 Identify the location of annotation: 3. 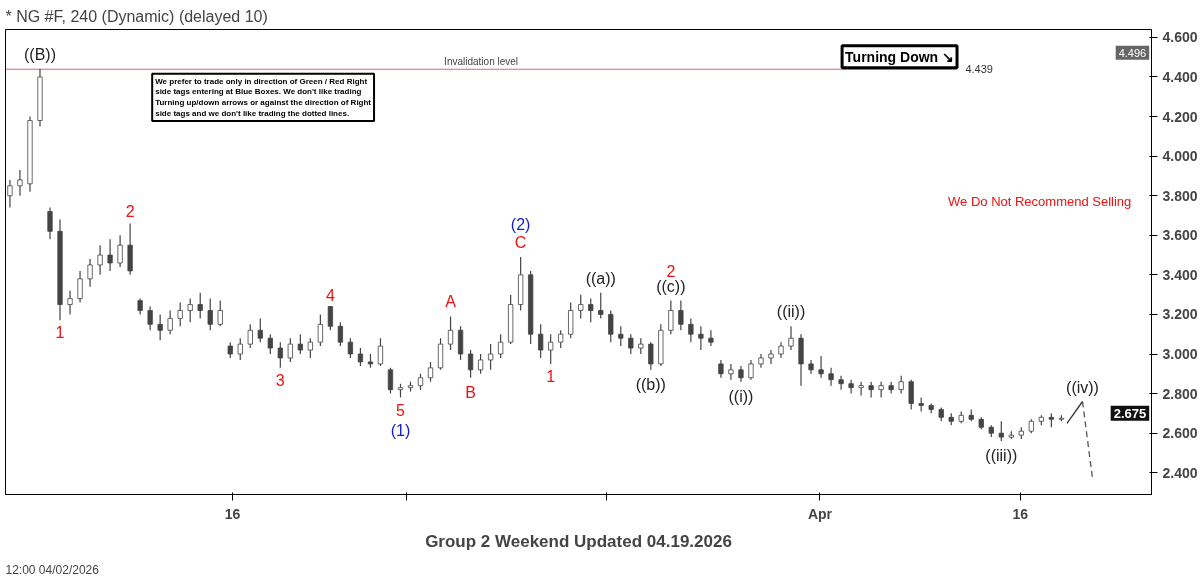
(280, 380).